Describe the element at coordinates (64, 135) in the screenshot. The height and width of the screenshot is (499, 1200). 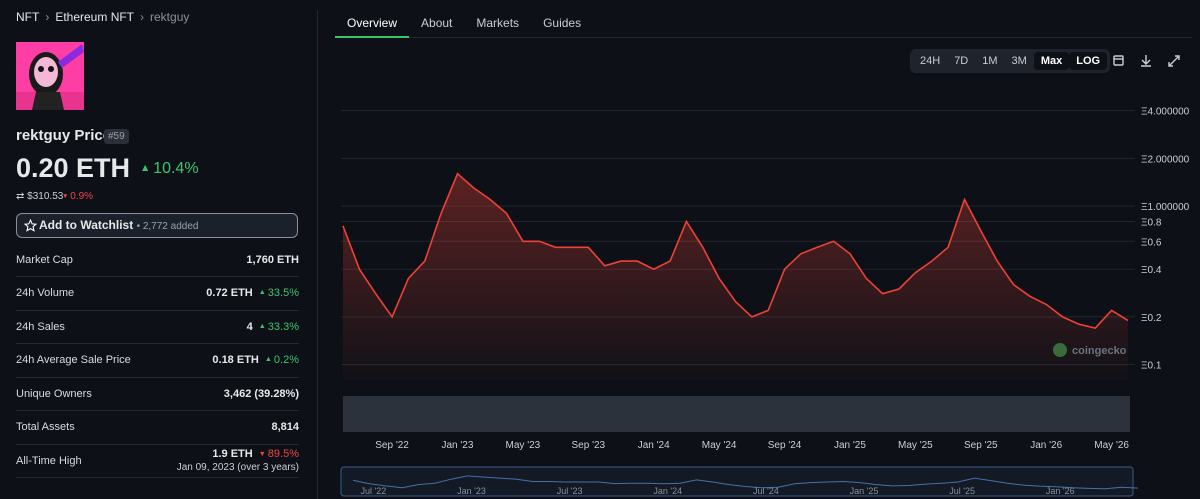
I see `nft-name: rektguy Price` at that location.